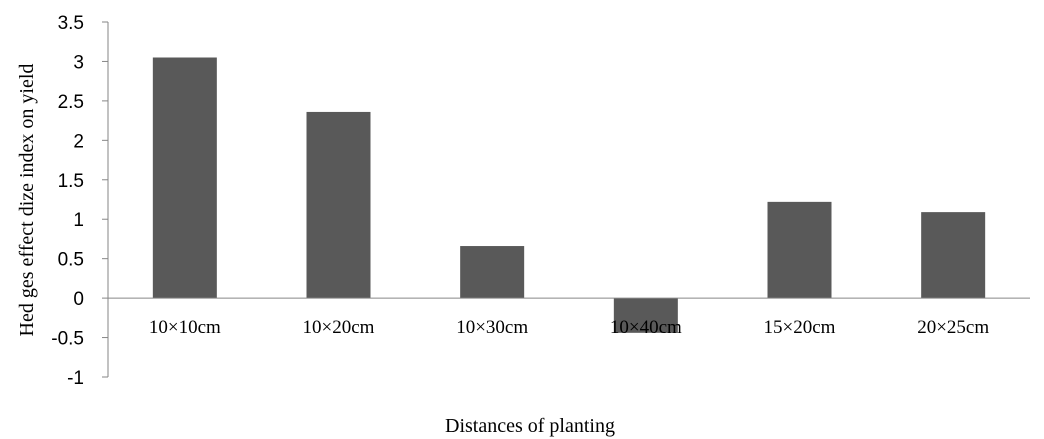  I want to click on y-tick-label: -0.5, so click(67, 339).